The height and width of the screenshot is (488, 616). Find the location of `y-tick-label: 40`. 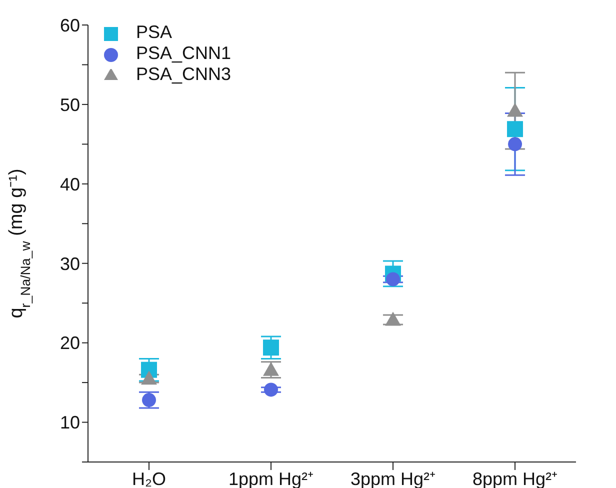

y-tick-label: 40 is located at coordinates (70, 184).